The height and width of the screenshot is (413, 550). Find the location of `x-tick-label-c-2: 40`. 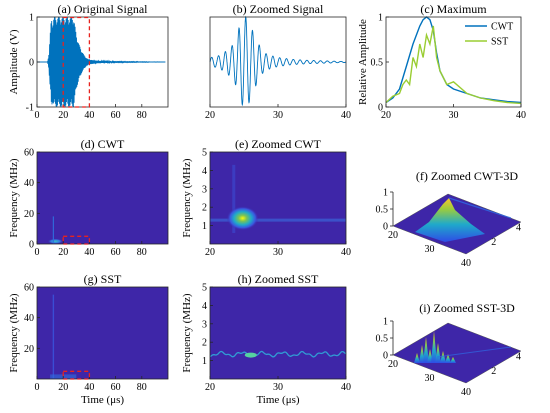

x-tick-label-c-2: 40 is located at coordinates (521, 115).